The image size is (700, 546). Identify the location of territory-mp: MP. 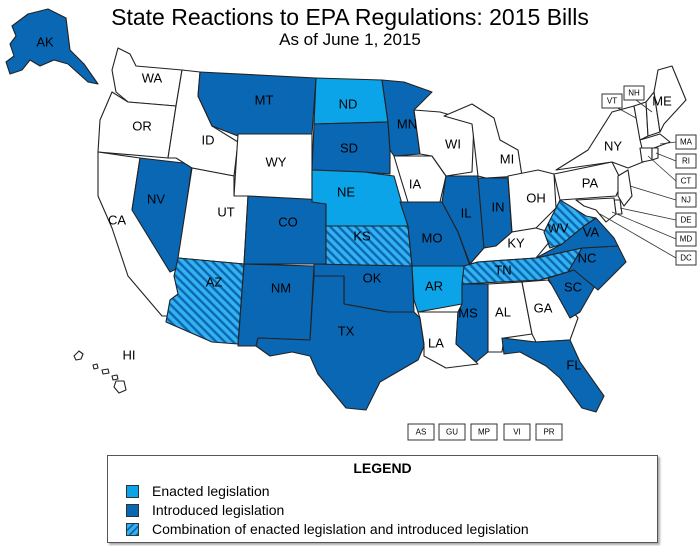
(484, 432).